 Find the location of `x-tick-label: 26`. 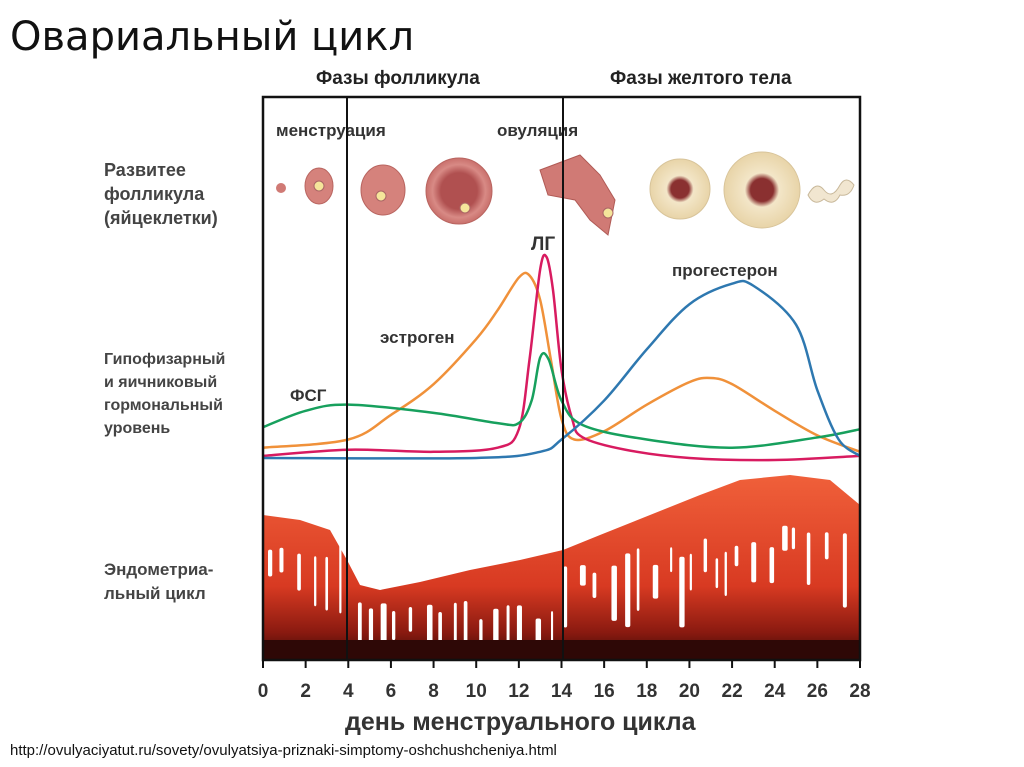

x-tick-label: 26 is located at coordinates (817, 691).